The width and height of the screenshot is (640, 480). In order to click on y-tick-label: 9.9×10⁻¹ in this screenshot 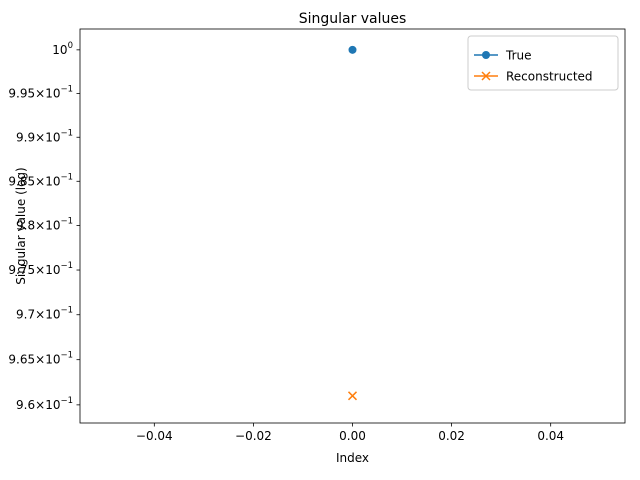, I will do `click(44, 136)`.